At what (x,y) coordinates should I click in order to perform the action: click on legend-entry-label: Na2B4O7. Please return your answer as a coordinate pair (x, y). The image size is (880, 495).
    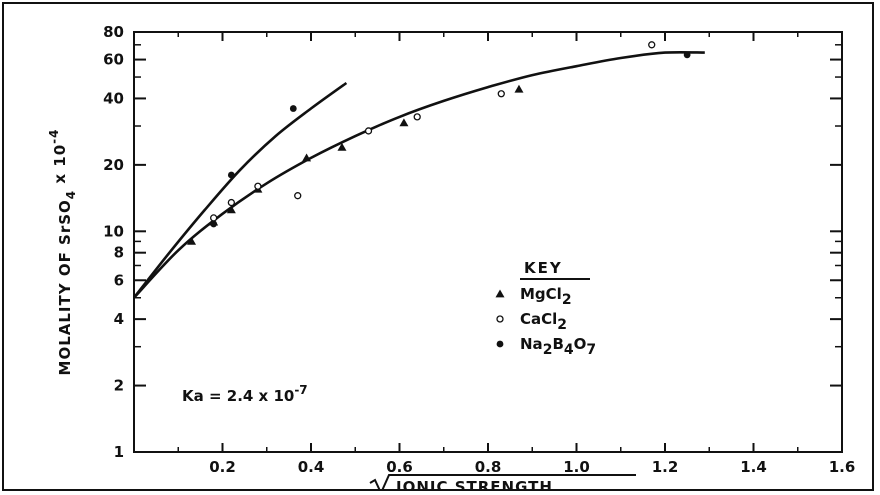
    Looking at the image, I should click on (558, 346).